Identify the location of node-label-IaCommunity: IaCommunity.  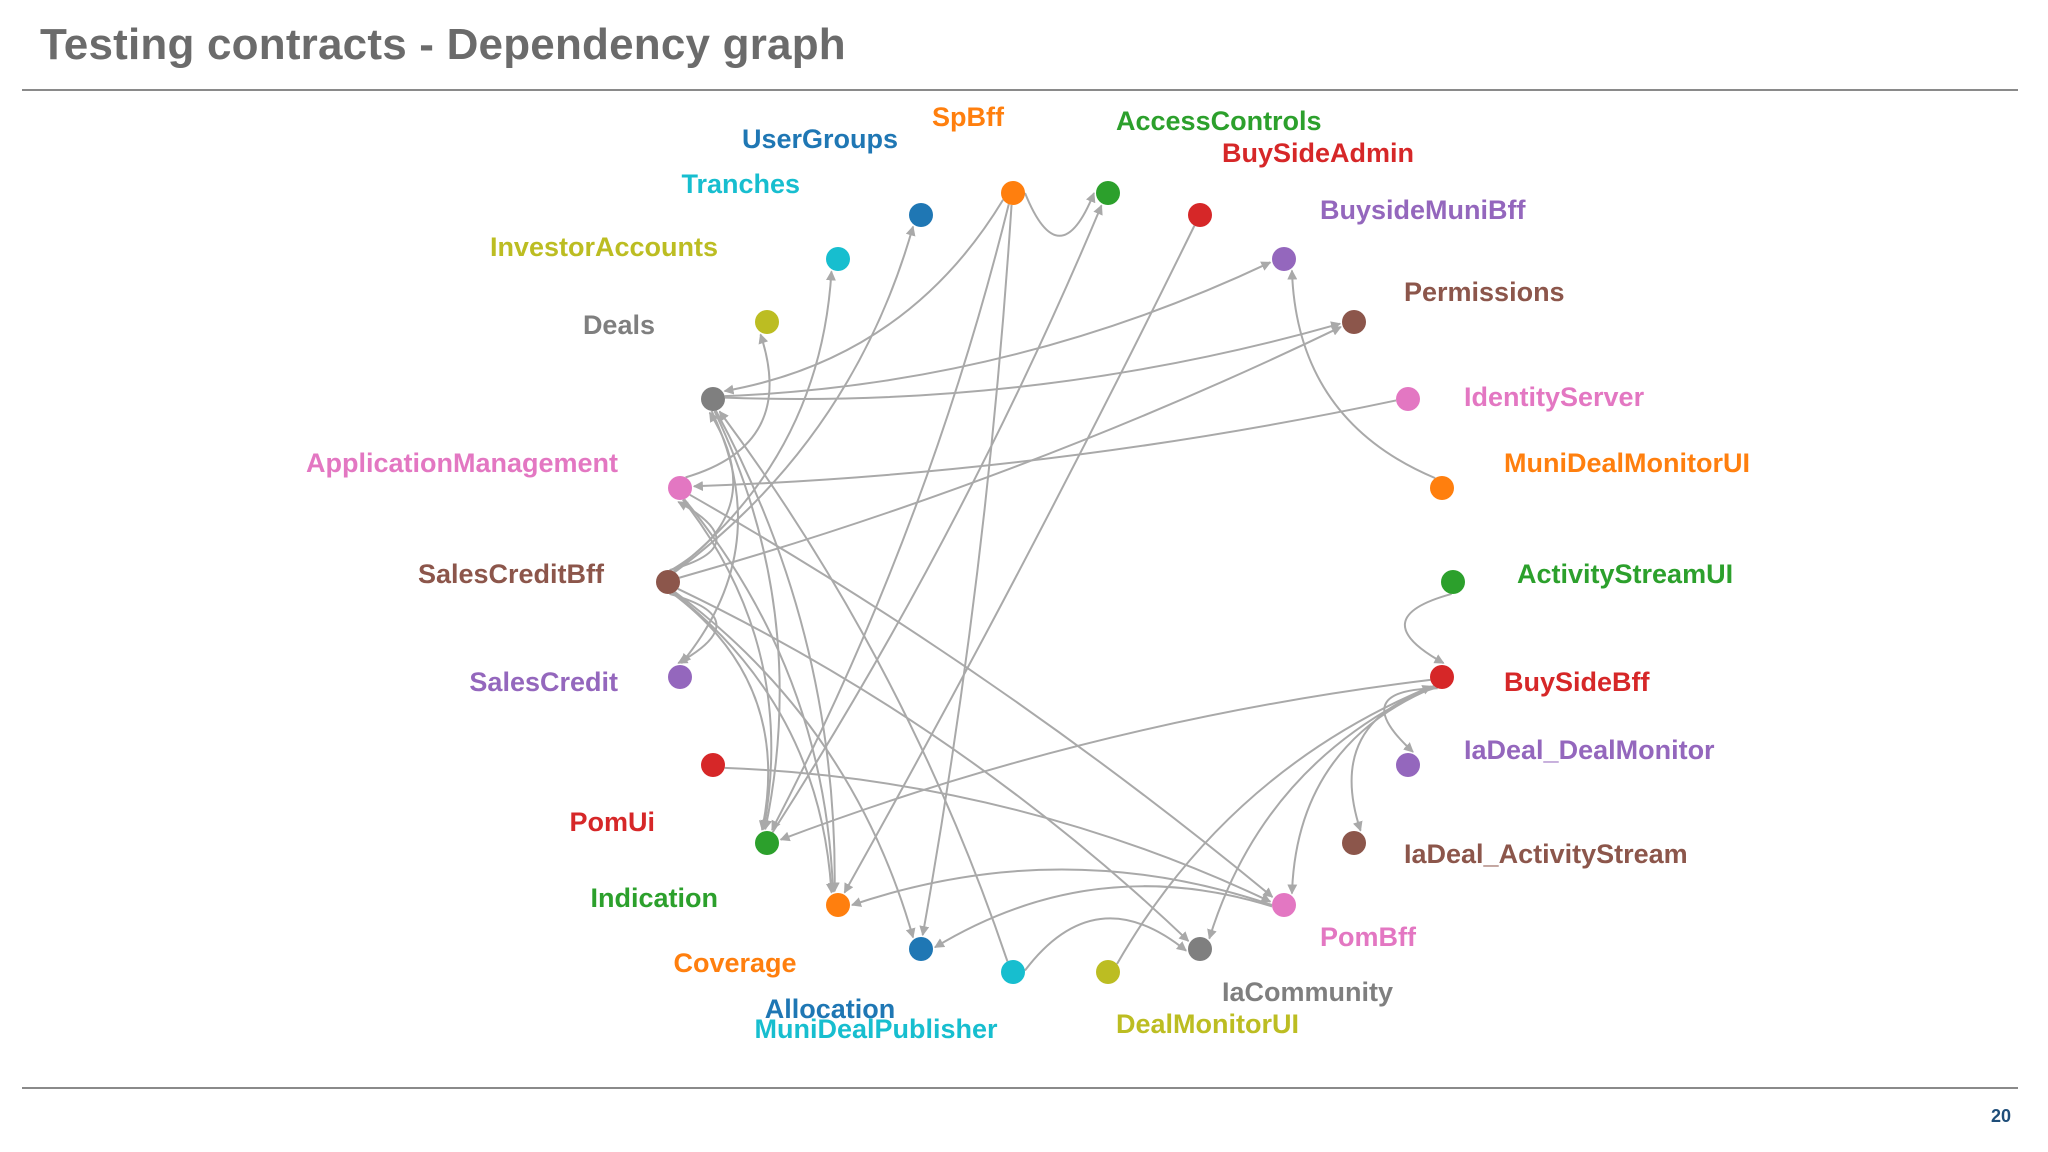
(1307, 992).